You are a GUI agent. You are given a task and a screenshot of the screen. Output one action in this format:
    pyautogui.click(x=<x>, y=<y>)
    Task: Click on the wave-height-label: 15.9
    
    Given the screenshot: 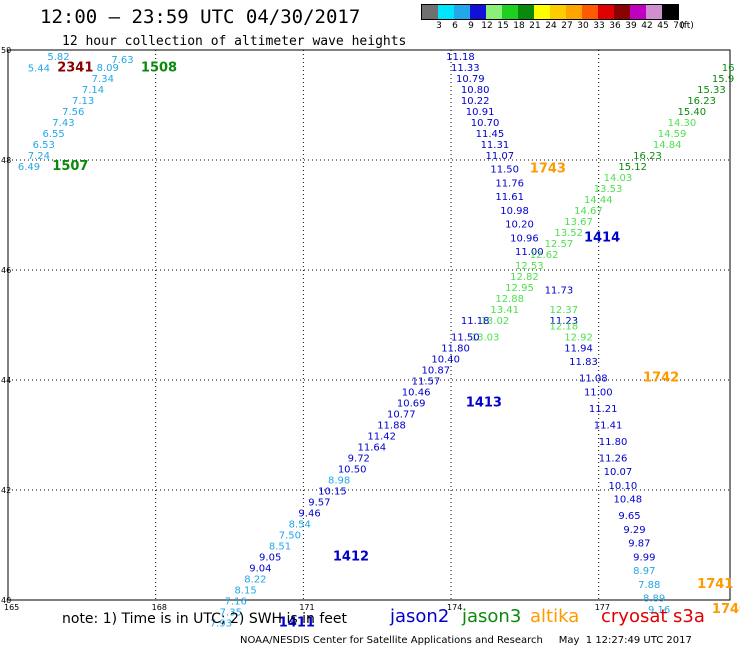 What is the action you would take?
    pyautogui.click(x=723, y=79)
    